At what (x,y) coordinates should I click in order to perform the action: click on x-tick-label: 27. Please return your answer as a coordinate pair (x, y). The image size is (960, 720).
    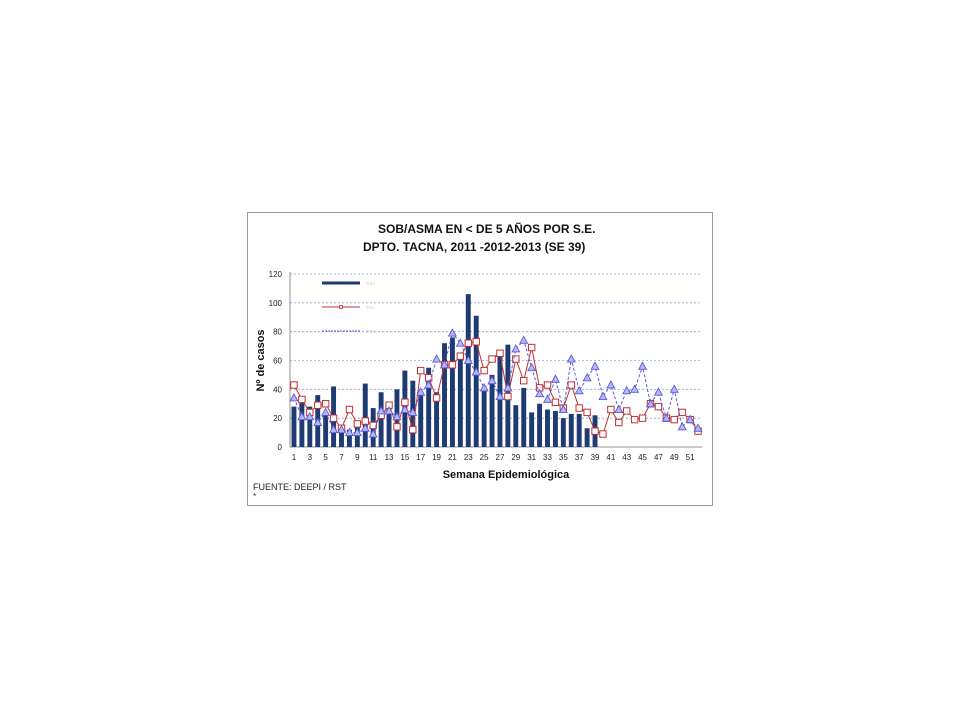
    Looking at the image, I should click on (500, 457).